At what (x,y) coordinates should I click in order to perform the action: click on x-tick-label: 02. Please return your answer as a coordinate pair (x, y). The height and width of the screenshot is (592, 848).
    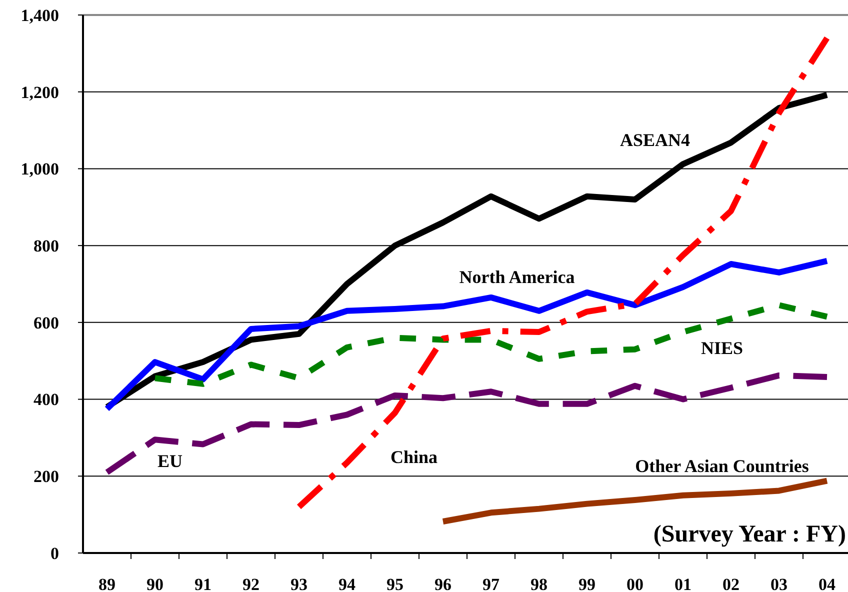
    Looking at the image, I should click on (731, 583).